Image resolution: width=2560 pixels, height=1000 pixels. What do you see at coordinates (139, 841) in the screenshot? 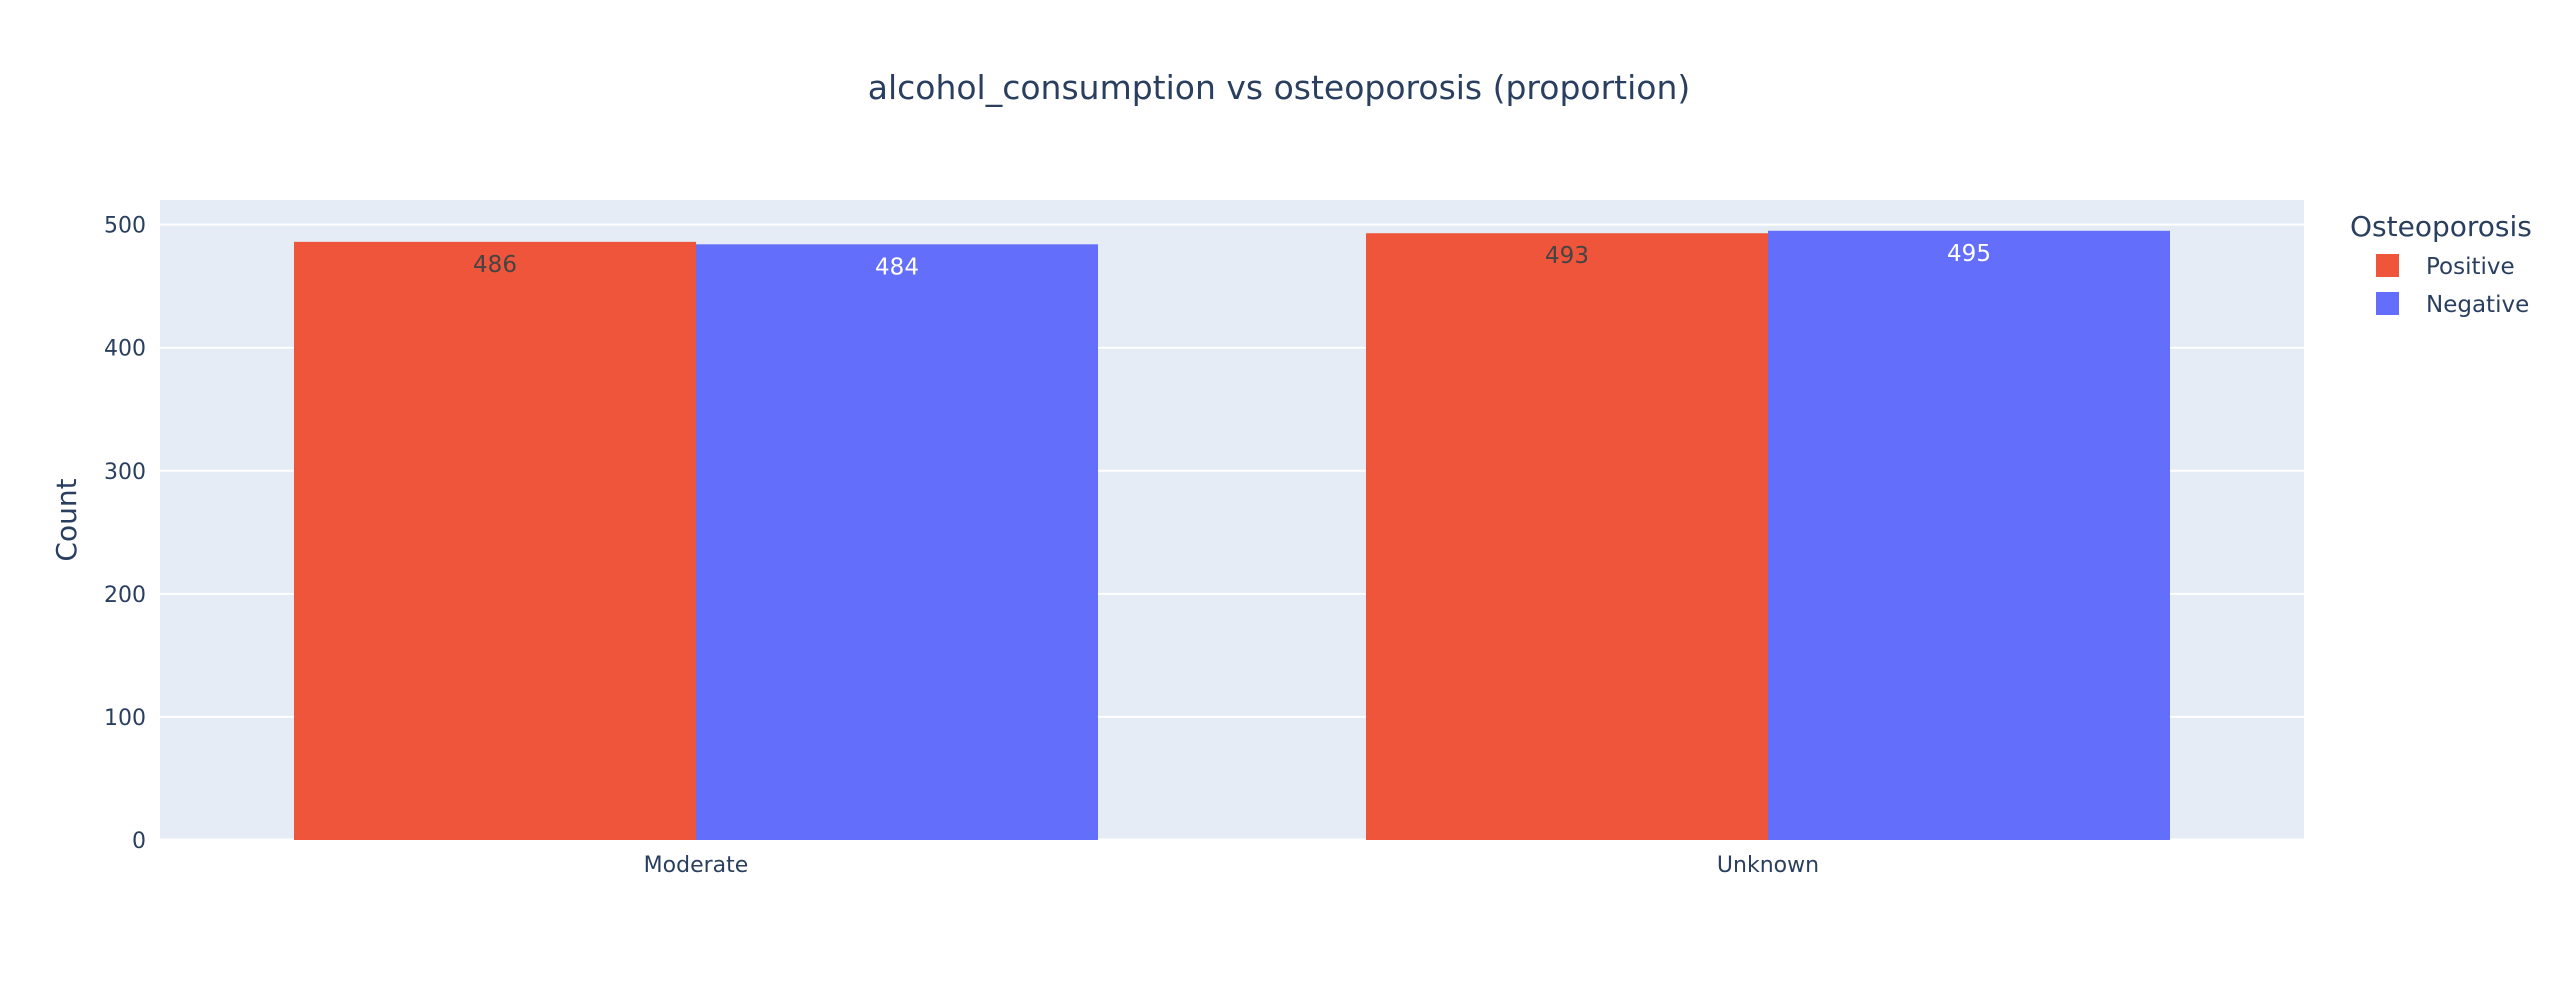
I see `y-tick-label: 0` at bounding box center [139, 841].